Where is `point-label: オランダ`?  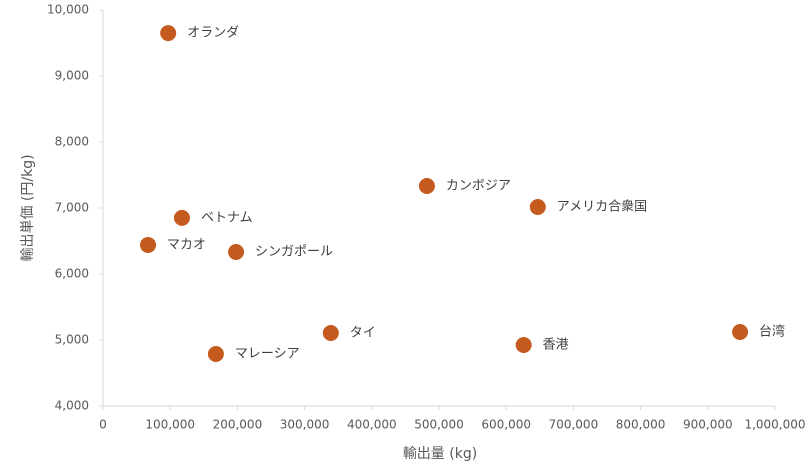 point-label: オランダ is located at coordinates (213, 33).